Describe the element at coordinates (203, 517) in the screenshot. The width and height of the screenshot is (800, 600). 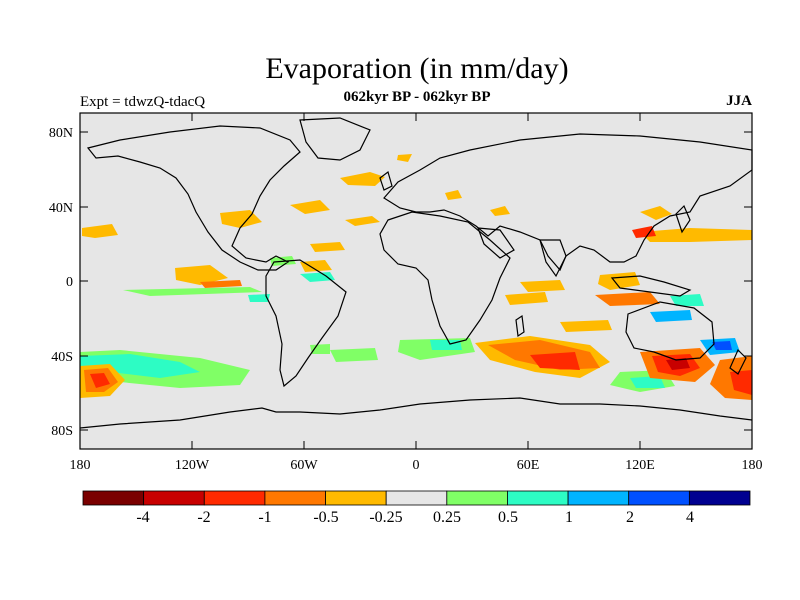
I see `colorbar-label: -2` at that location.